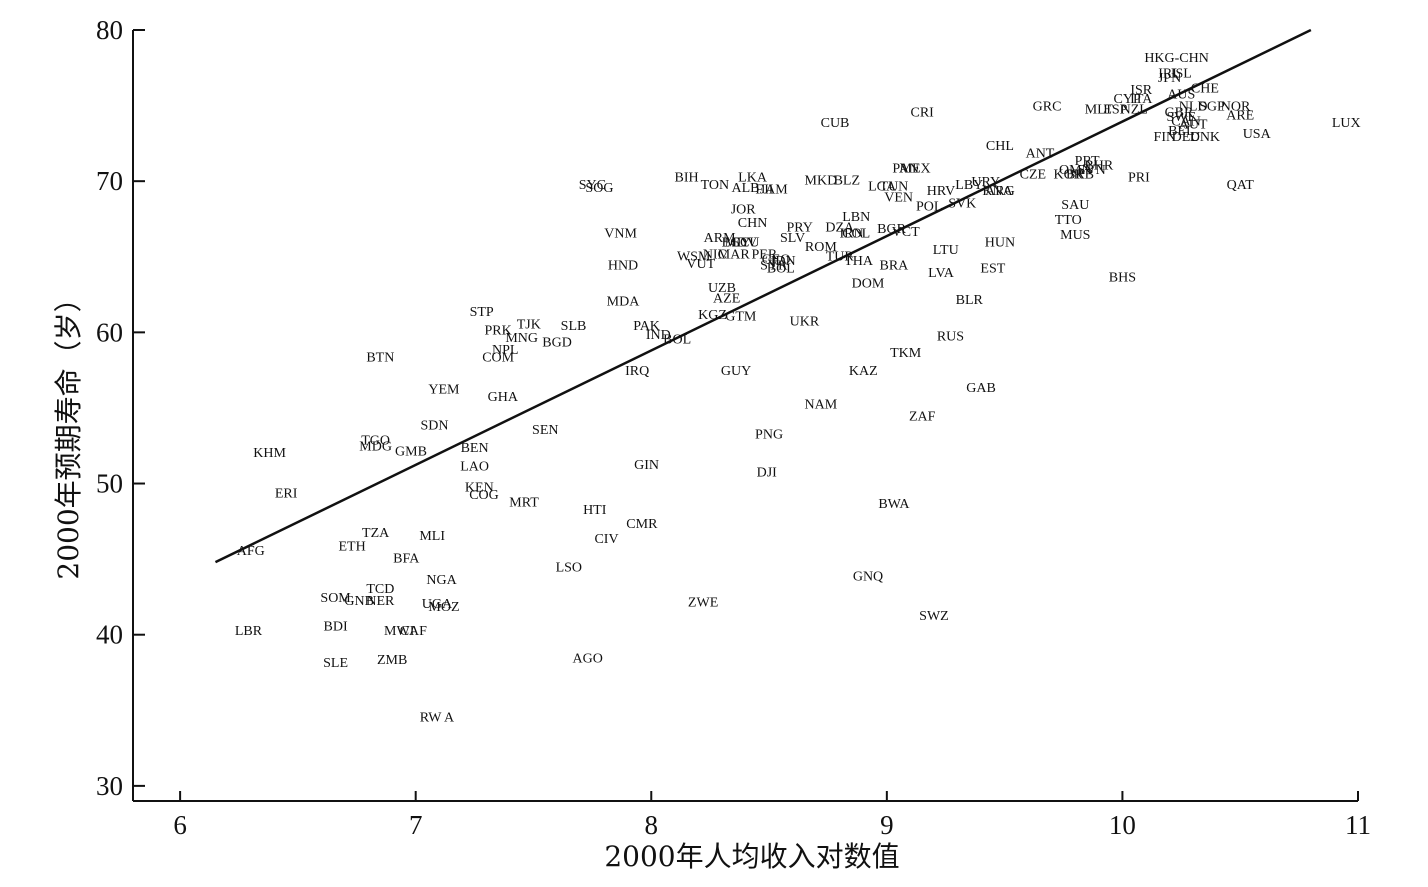 The width and height of the screenshot is (1428, 887). What do you see at coordinates (821, 181) in the screenshot?
I see `data-point-label: MKD` at bounding box center [821, 181].